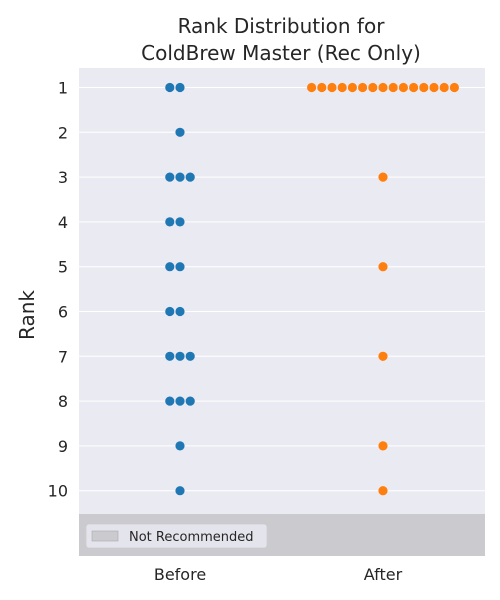 This screenshot has height=600, width=500. What do you see at coordinates (281, 53) in the screenshot?
I see `chart-title-line-2: ColdBrew Master (Rec Only)` at bounding box center [281, 53].